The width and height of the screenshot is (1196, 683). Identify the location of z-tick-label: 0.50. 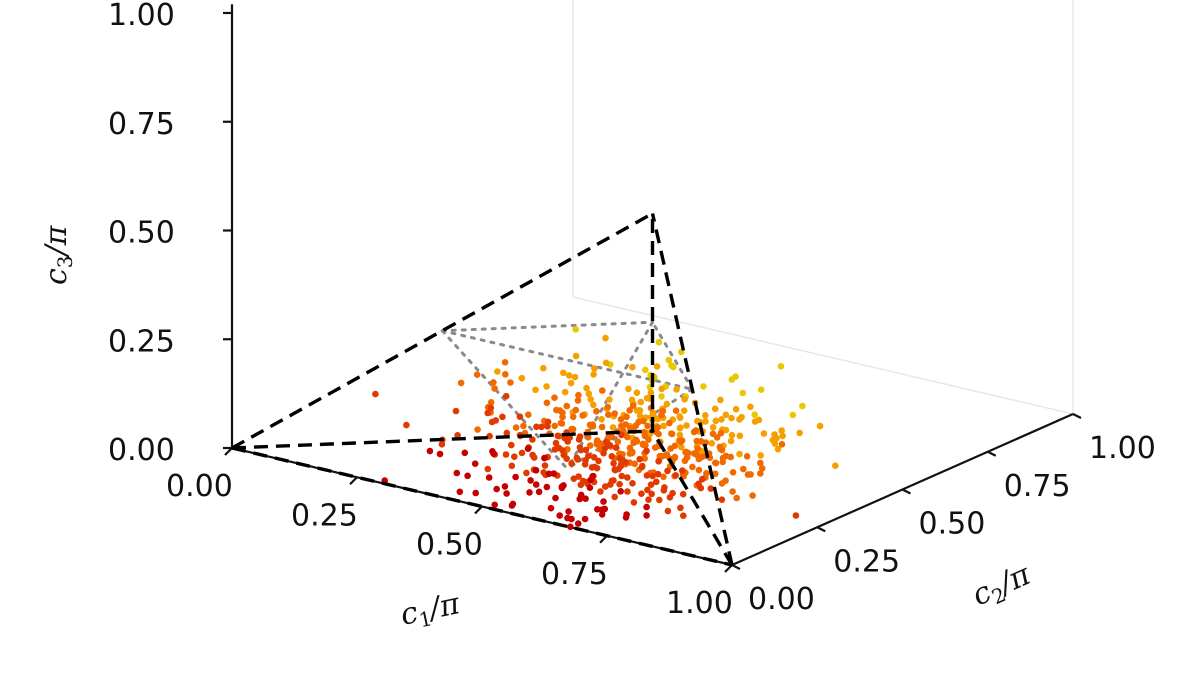
(141, 233).